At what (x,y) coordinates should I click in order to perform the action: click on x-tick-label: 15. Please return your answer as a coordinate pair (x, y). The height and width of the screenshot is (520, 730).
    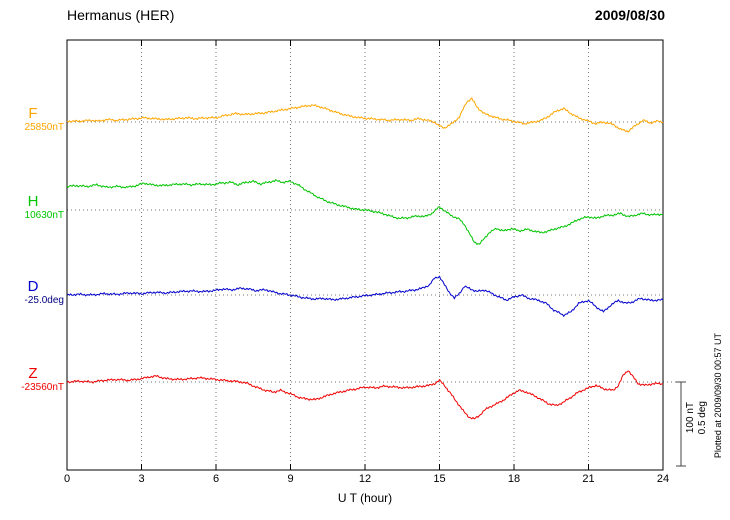
    Looking at the image, I should click on (439, 479).